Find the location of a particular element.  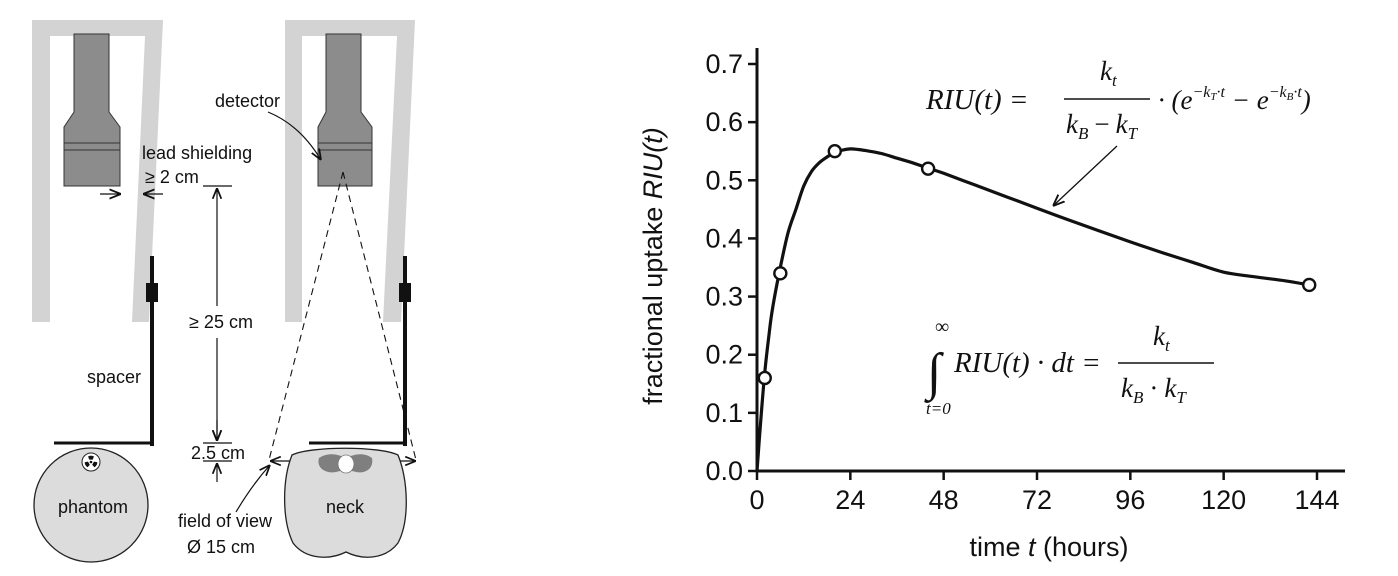

fov-cone-left is located at coordinates (306, 316).